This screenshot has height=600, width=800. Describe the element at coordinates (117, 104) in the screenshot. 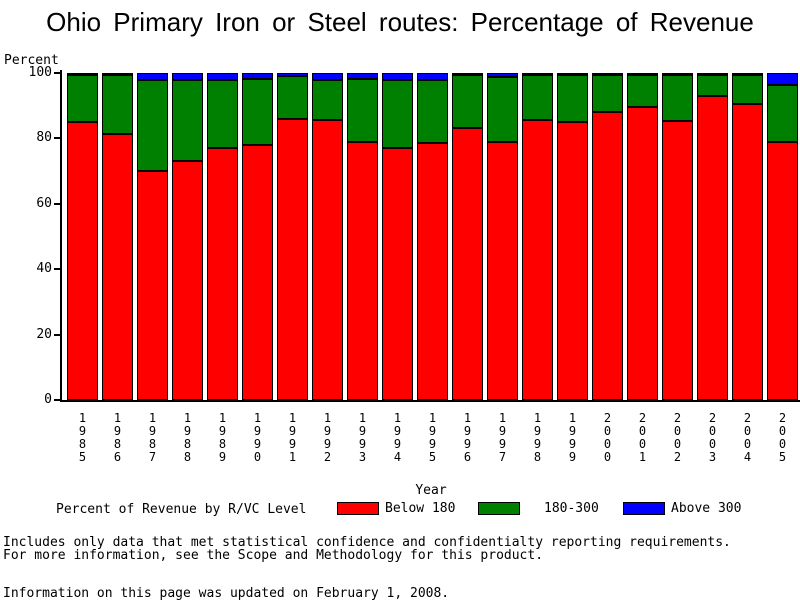

I see `segment-180-300-1986` at that location.